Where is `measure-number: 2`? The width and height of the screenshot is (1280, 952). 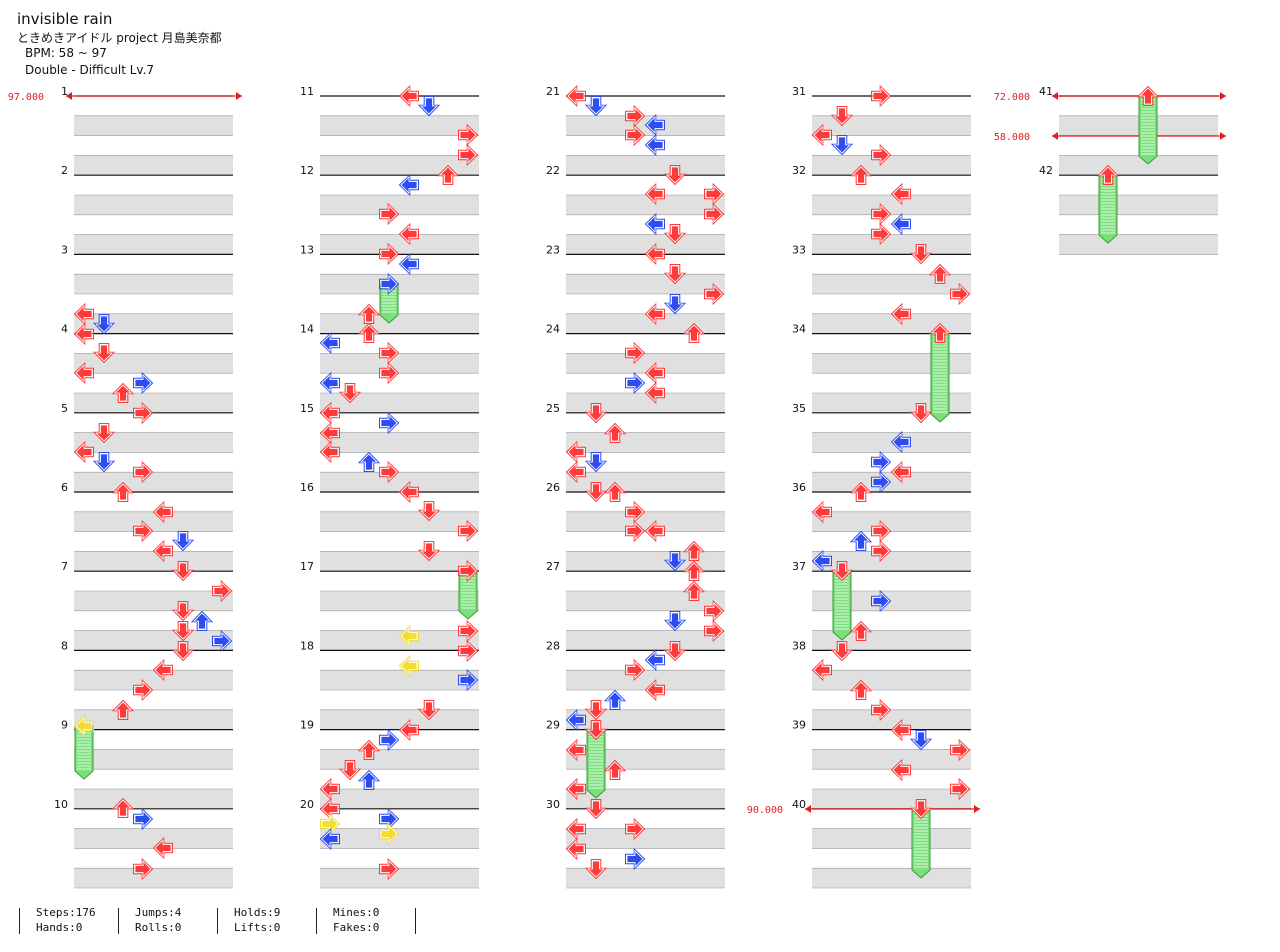
measure-number: 2 is located at coordinates (64, 170).